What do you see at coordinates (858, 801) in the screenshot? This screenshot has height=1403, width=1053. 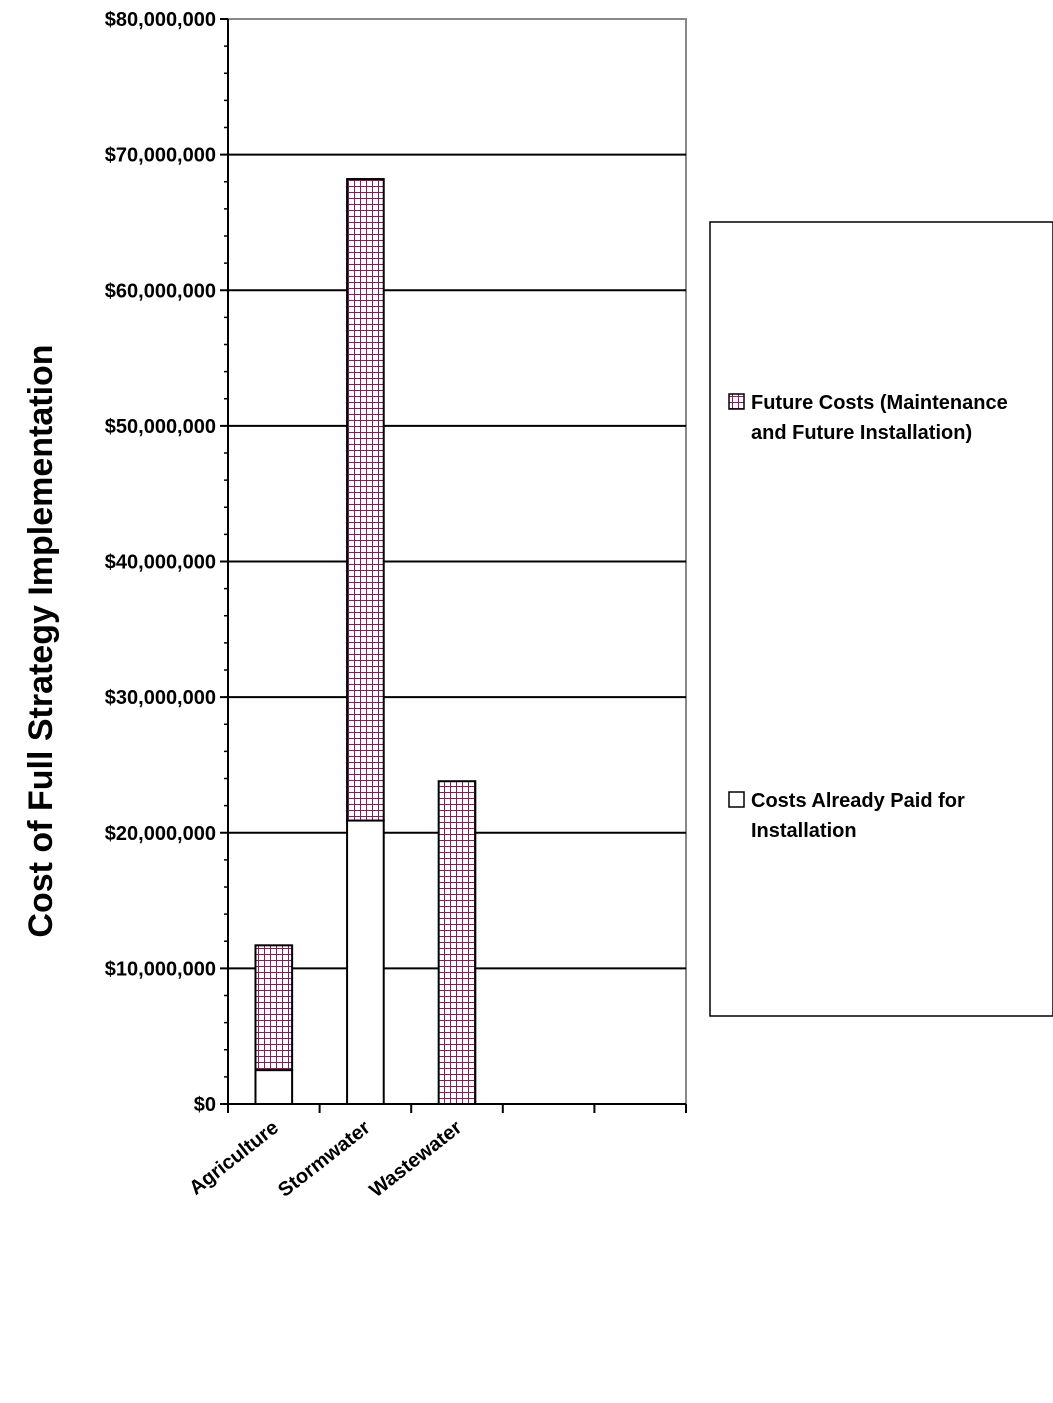 I see `legend-label-costs-paid-line1: Costs Already Paid for` at bounding box center [858, 801].